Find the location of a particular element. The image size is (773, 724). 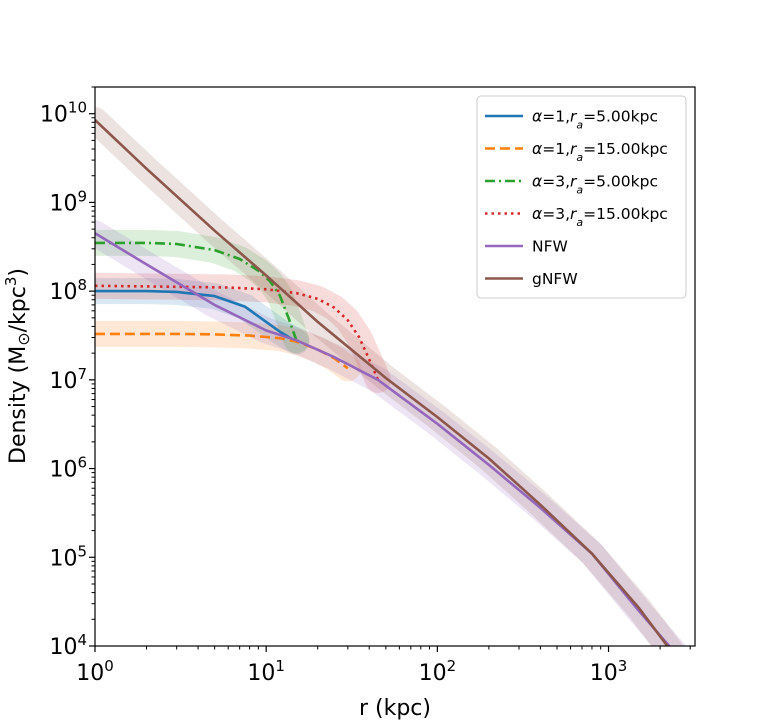

legend-label: NFW is located at coordinates (550, 247).